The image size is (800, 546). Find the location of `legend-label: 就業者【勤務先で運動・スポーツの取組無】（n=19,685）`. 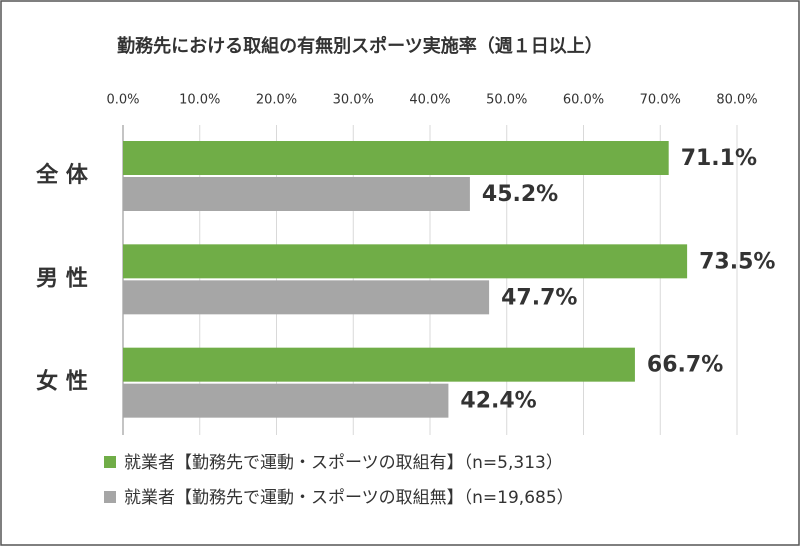

legend-label: 就業者【勤務先で運動・スポーツの取組無】（n=19,685） is located at coordinates (349, 498).